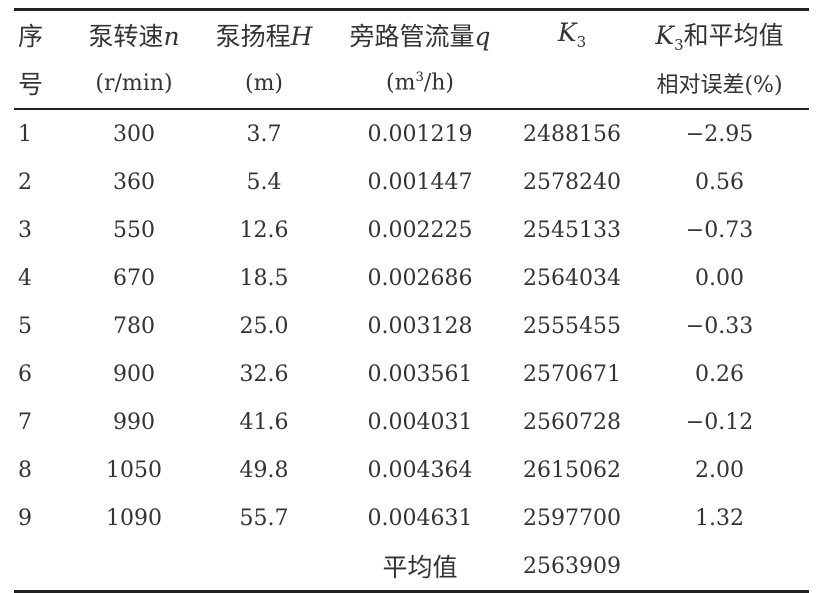 The width and height of the screenshot is (817, 593). I want to click on cell-flow: 0.003128, so click(420, 326).